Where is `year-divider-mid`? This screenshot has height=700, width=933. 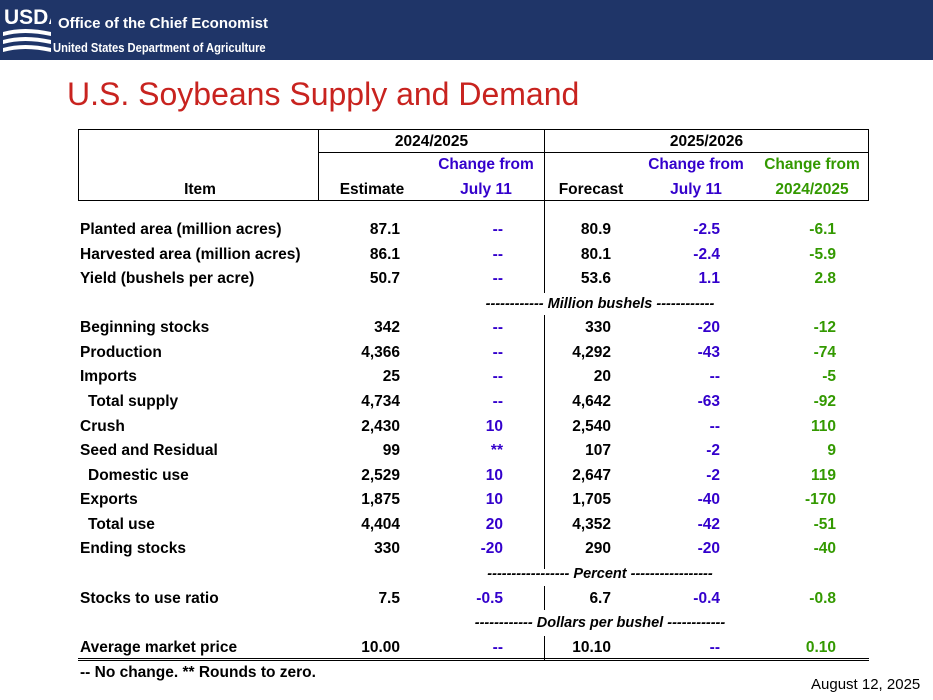
year-divider-mid is located at coordinates (544, 442).